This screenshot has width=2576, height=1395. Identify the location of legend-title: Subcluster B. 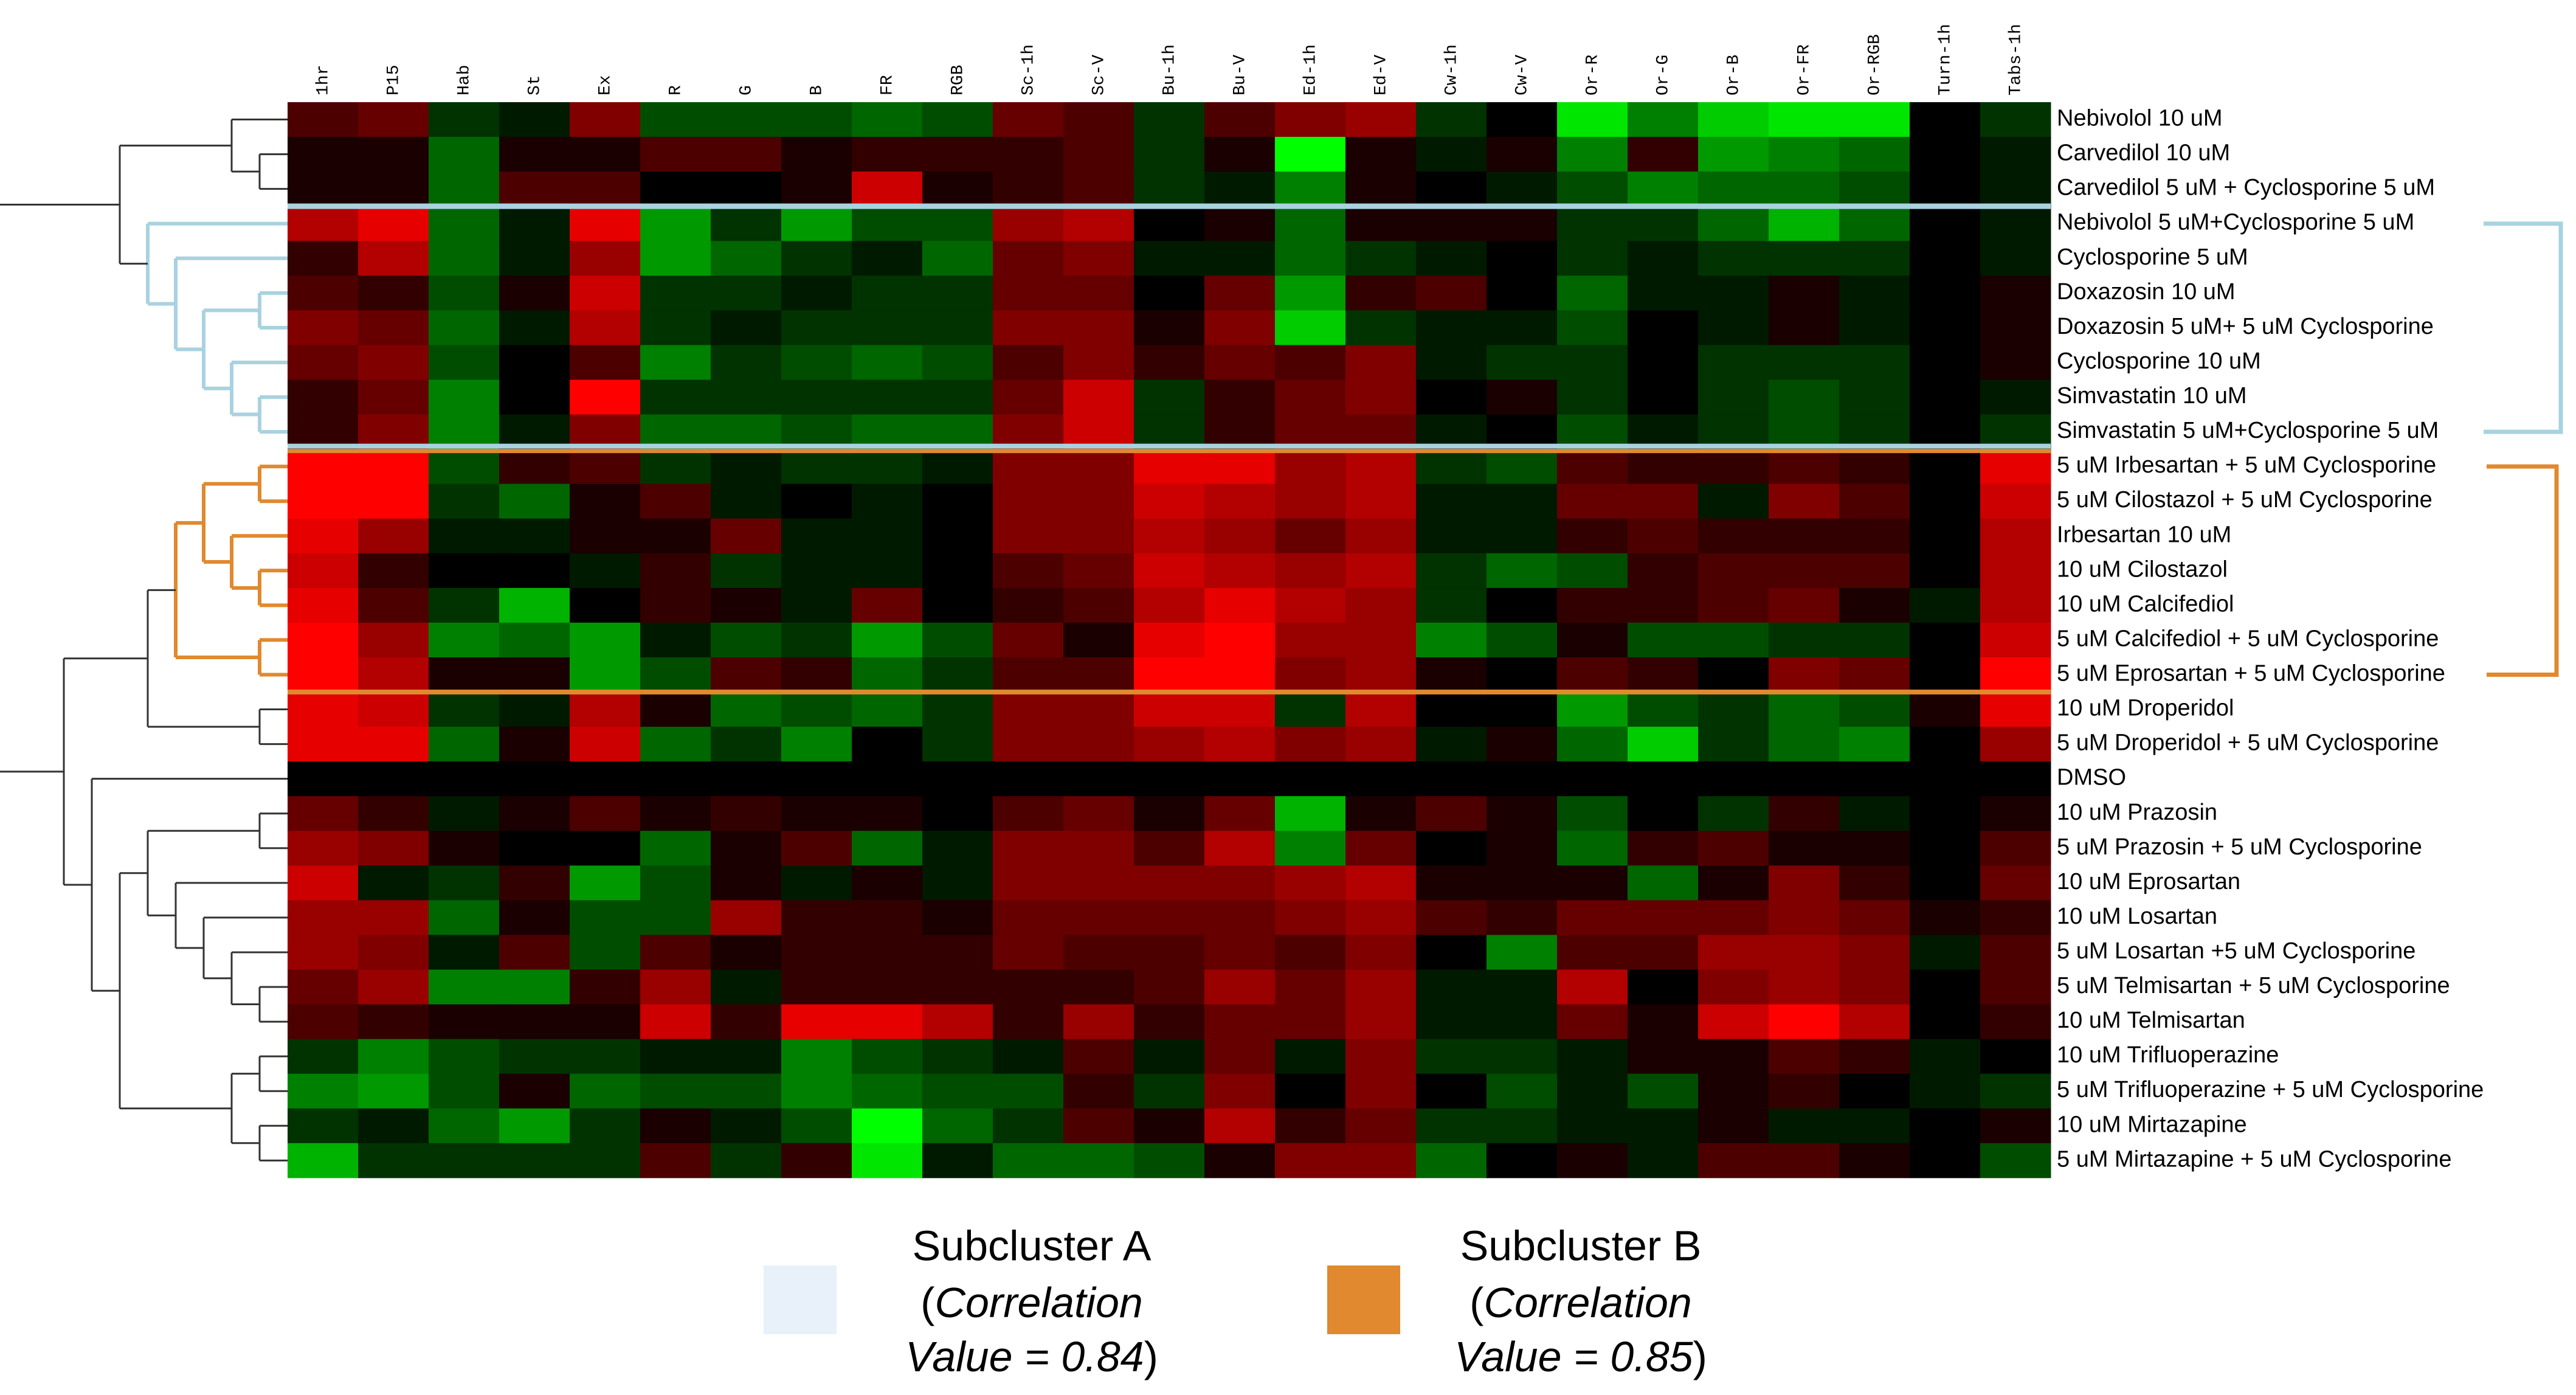
(1581, 1245).